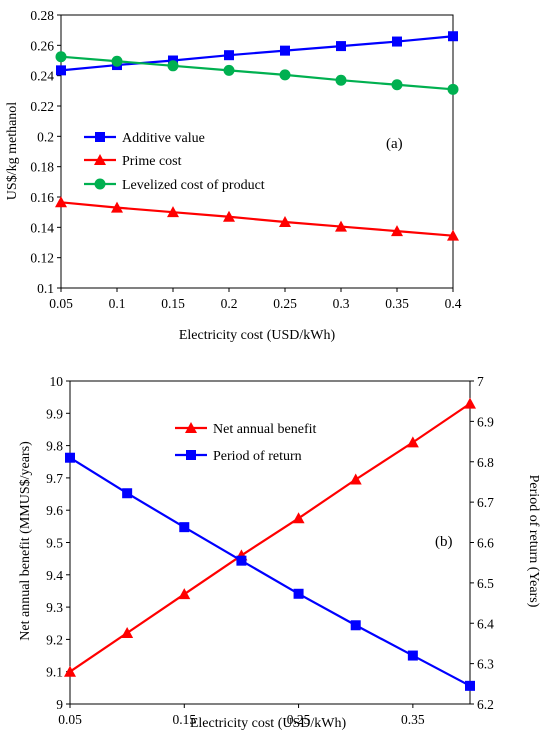  I want to click on y-tick-label: 6.3, so click(485, 664).